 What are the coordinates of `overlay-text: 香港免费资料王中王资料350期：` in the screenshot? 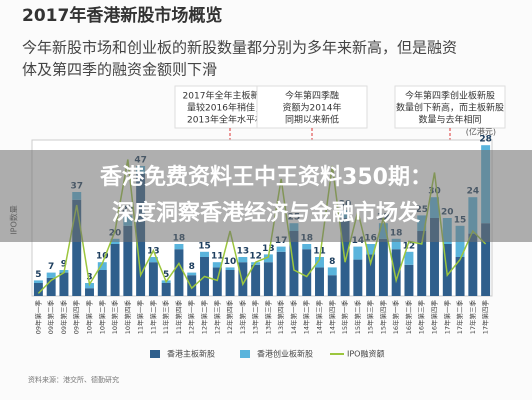 It's located at (266, 177).